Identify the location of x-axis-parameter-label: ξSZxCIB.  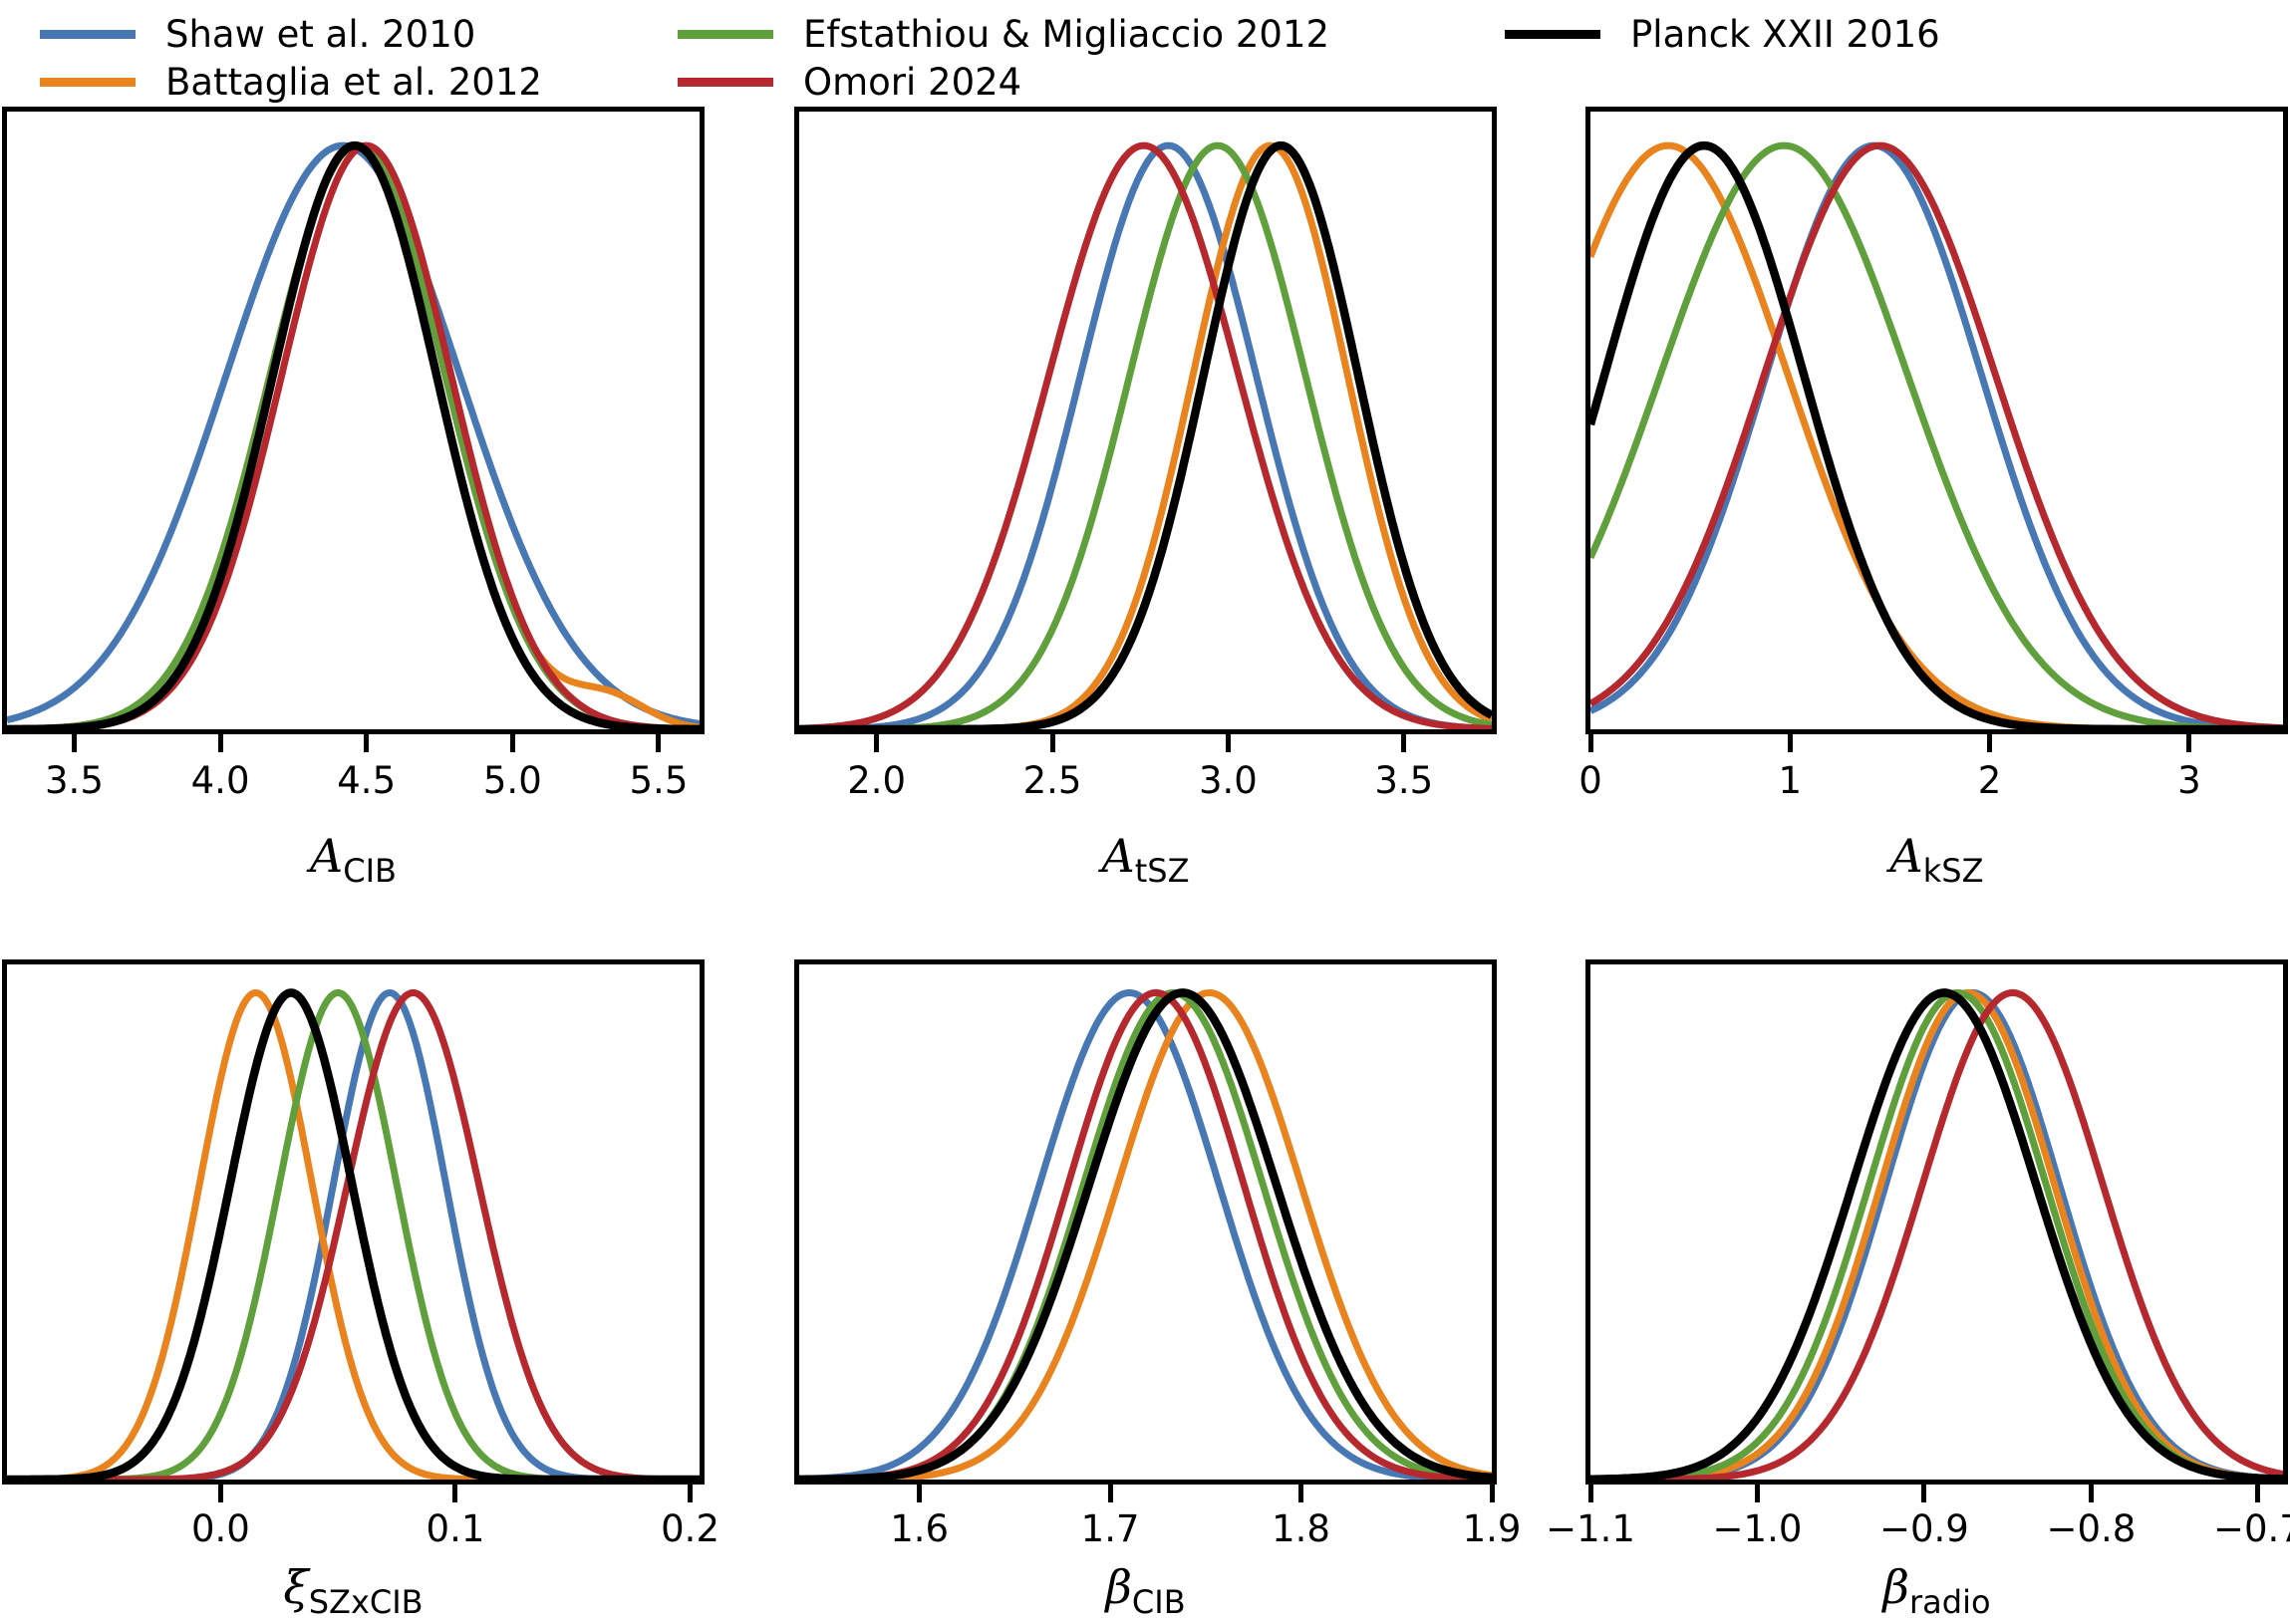
(353, 1591).